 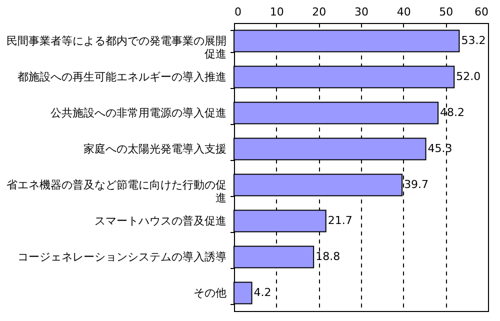 What do you see at coordinates (403, 12) in the screenshot?
I see `x-tick-label: 40` at bounding box center [403, 12].